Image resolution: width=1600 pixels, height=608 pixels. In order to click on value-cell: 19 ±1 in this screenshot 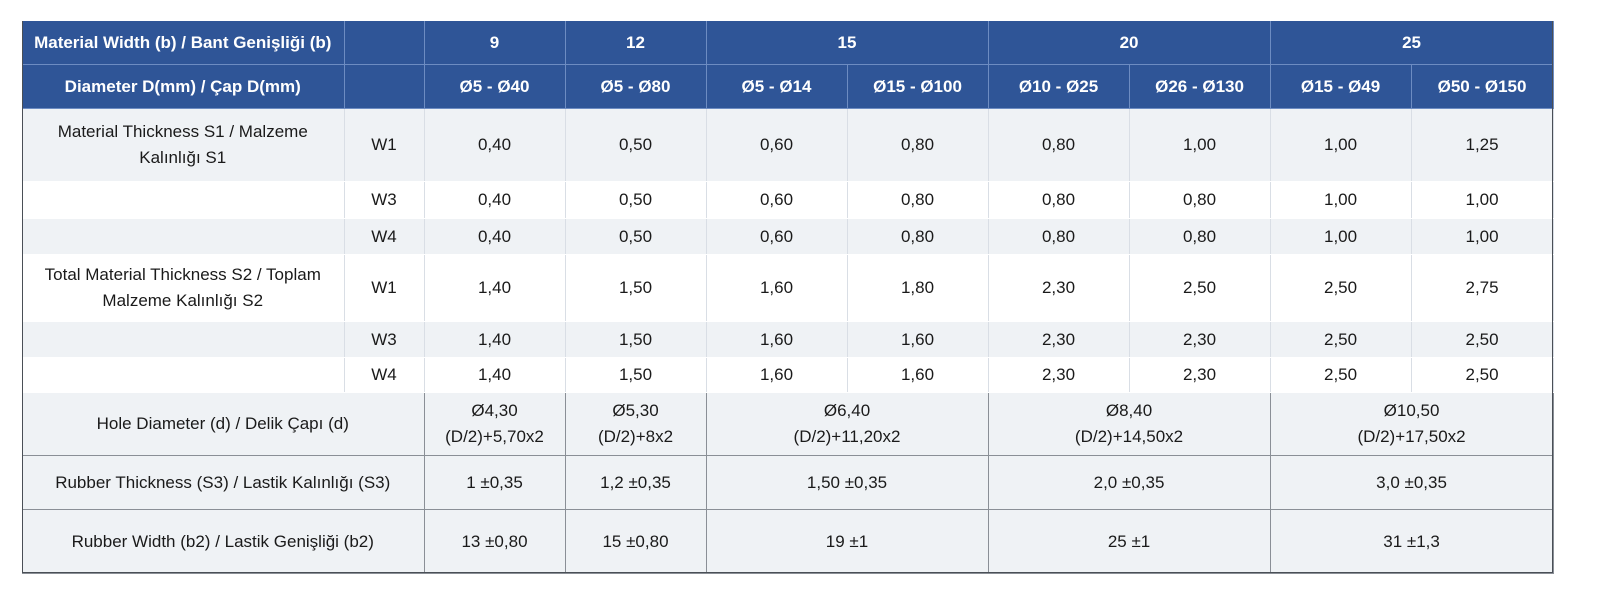, I will do `click(847, 541)`.